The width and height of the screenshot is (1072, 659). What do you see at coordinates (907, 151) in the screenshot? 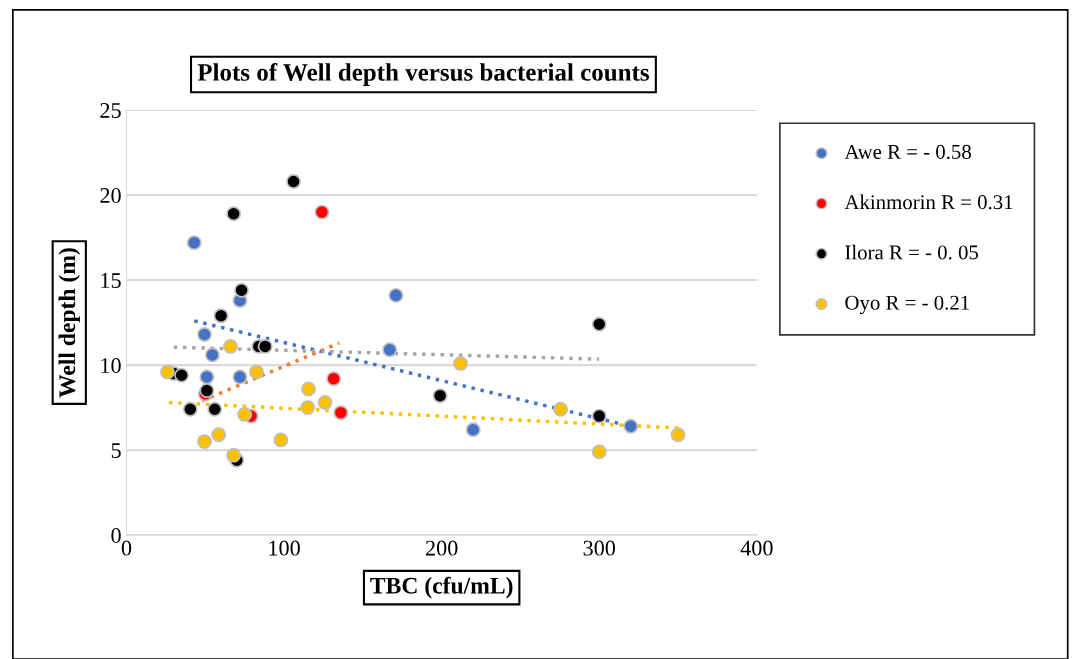
I see `legend-label: Awe R = - 0.58` at bounding box center [907, 151].